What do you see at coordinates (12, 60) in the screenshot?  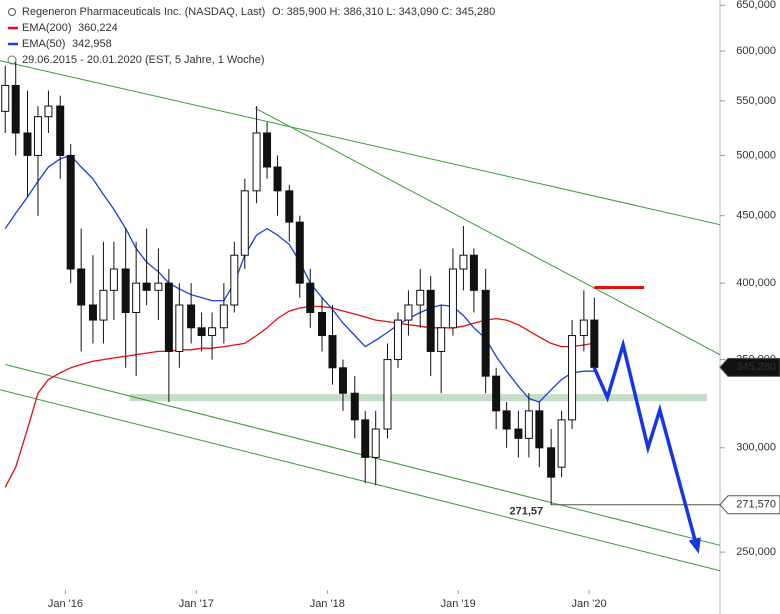 I see `clock-icon` at bounding box center [12, 60].